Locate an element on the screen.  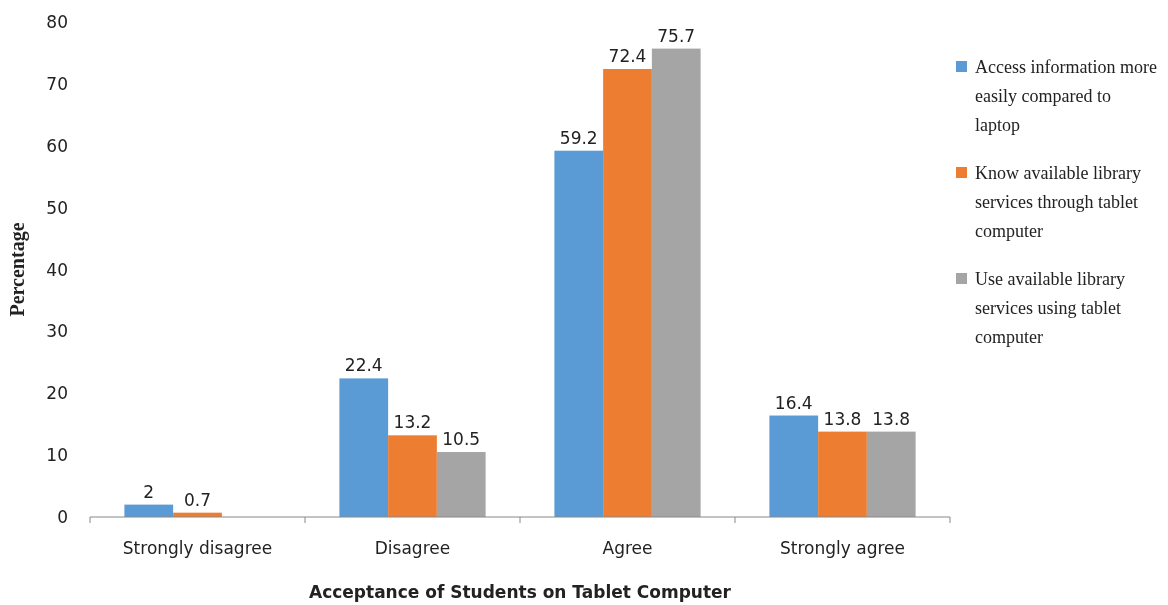
data-label: 2 is located at coordinates (149, 491).